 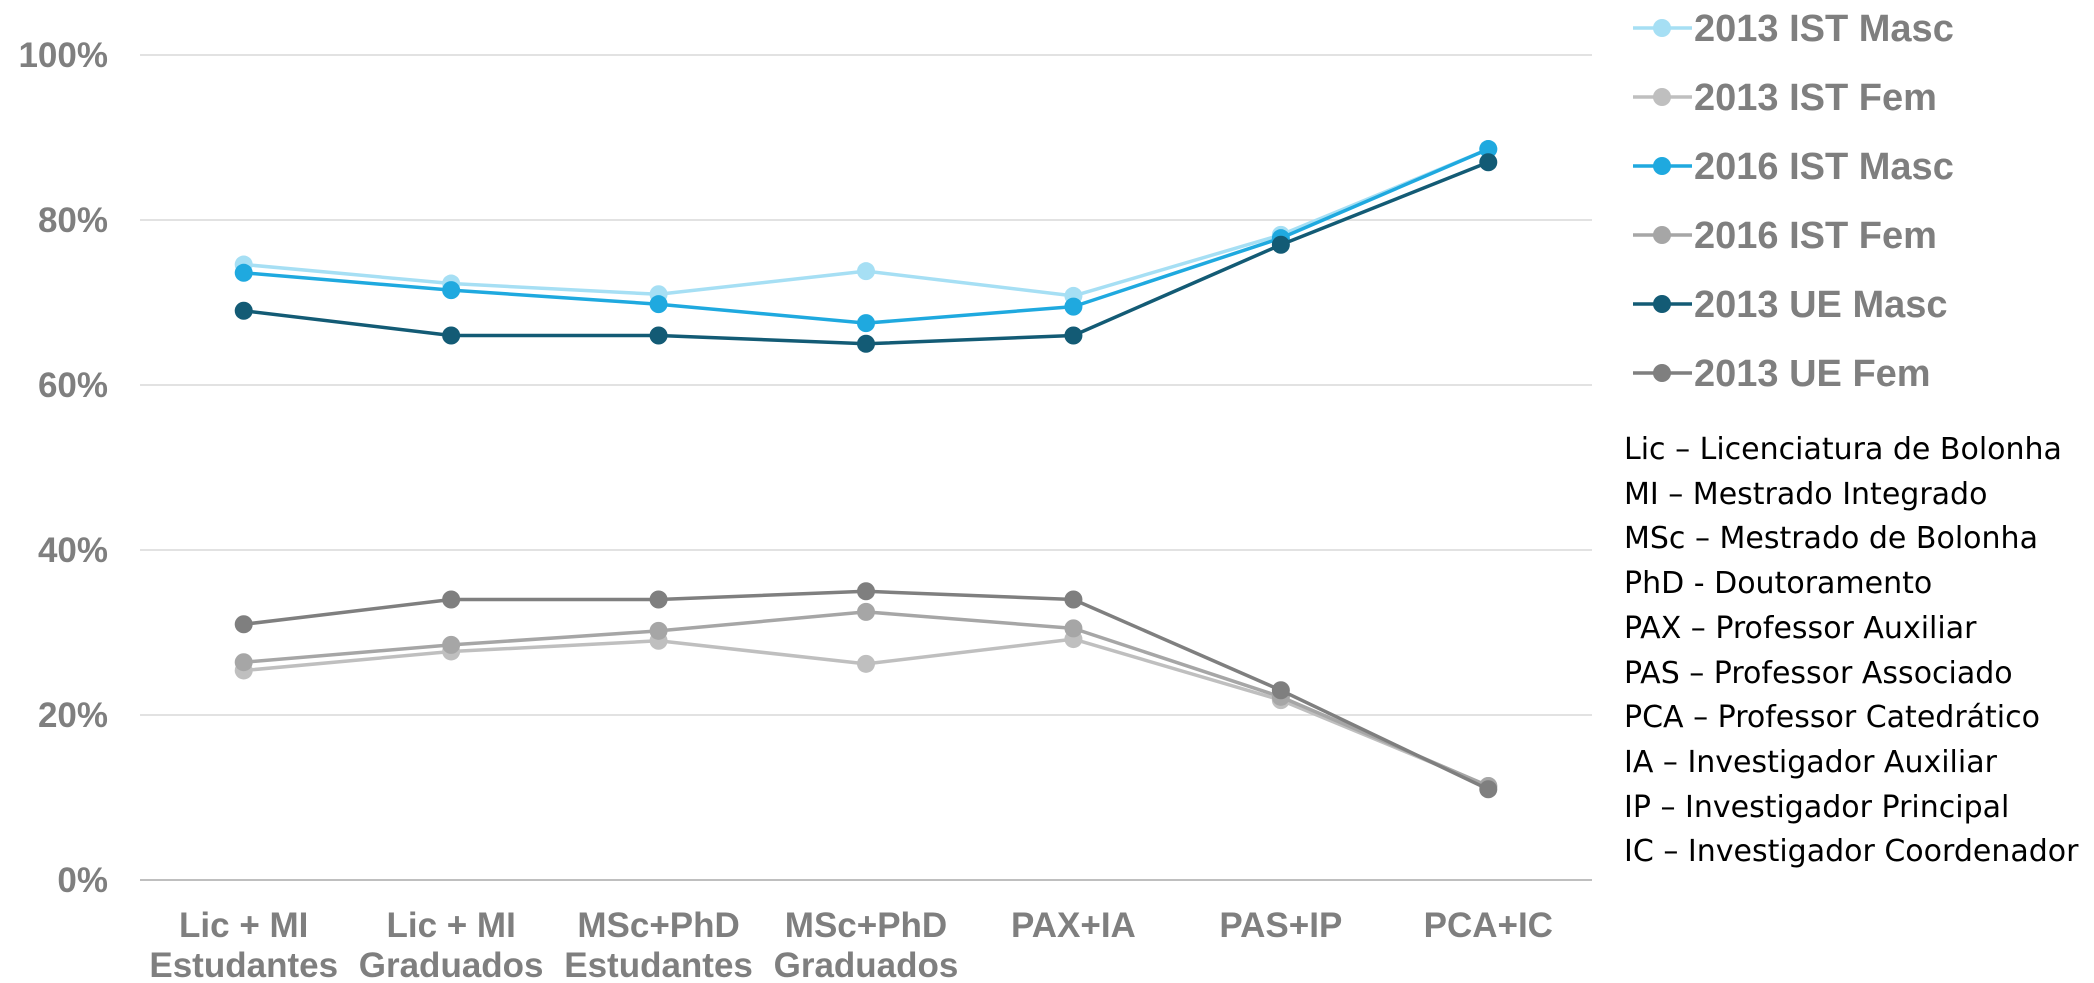 I want to click on series-line, so click(x=866, y=690).